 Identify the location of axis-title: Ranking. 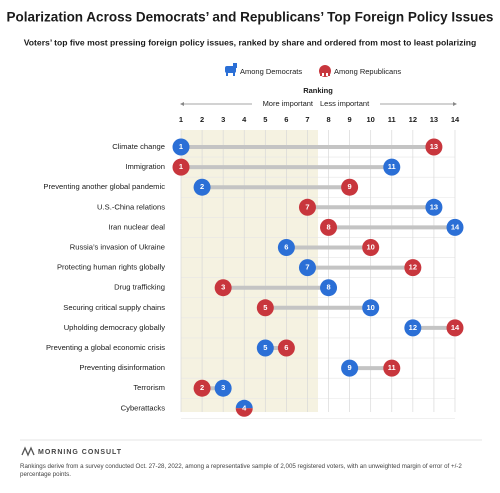
(318, 90).